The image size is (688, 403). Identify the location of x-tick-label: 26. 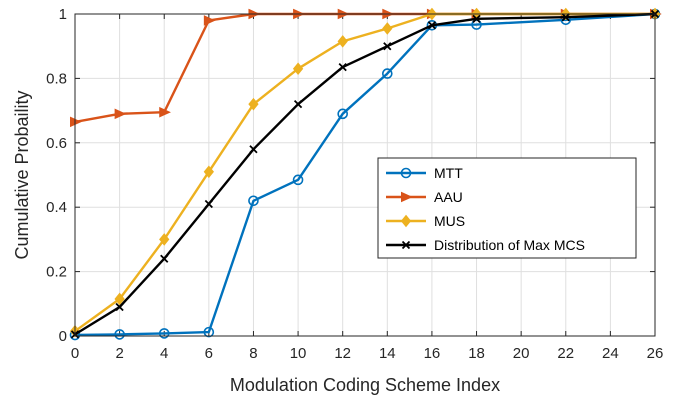
(655, 353).